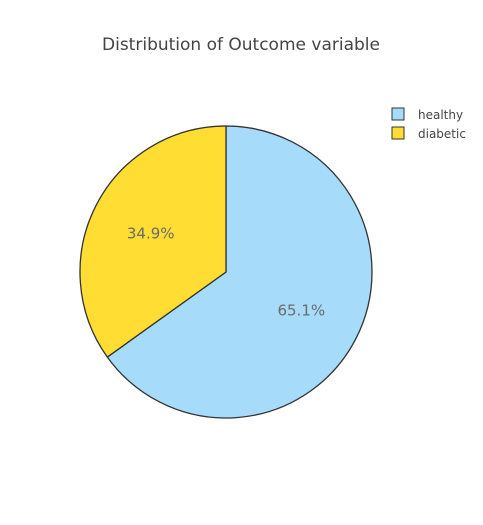 Image resolution: width=483 pixels, height=525 pixels. Describe the element at coordinates (241, 45) in the screenshot. I see `chart-title: Distribution of Outcome variable` at that location.